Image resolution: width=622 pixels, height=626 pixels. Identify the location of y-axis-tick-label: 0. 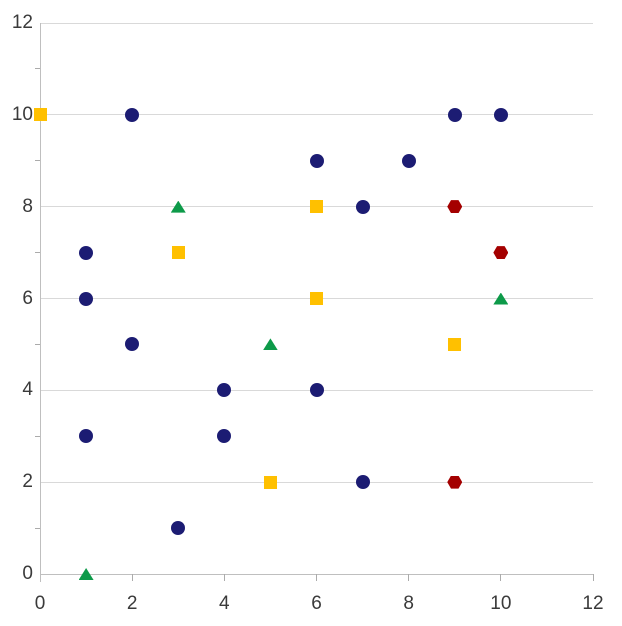
(27, 573).